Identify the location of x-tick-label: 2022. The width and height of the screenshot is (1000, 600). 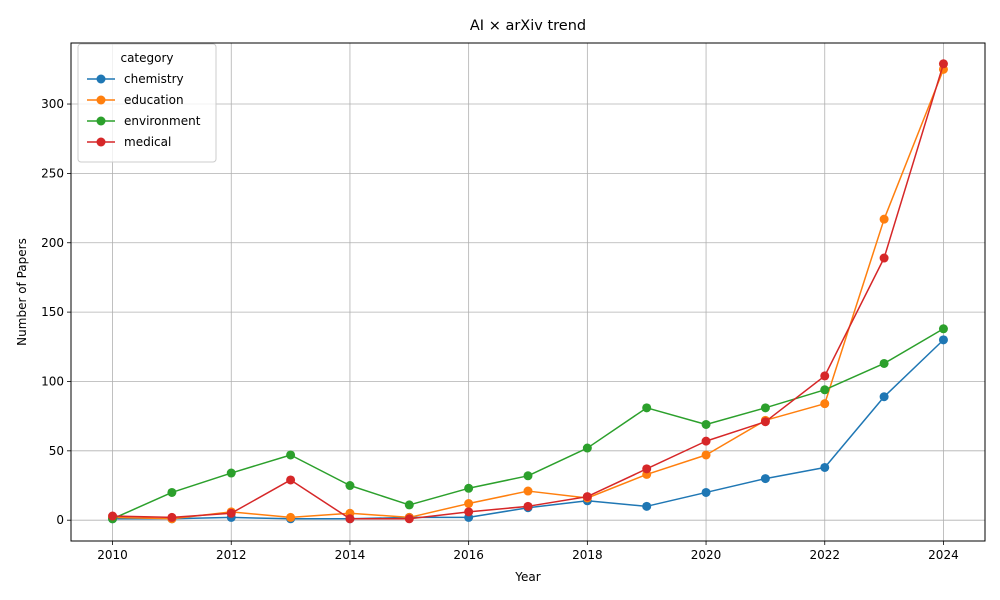
(824, 555).